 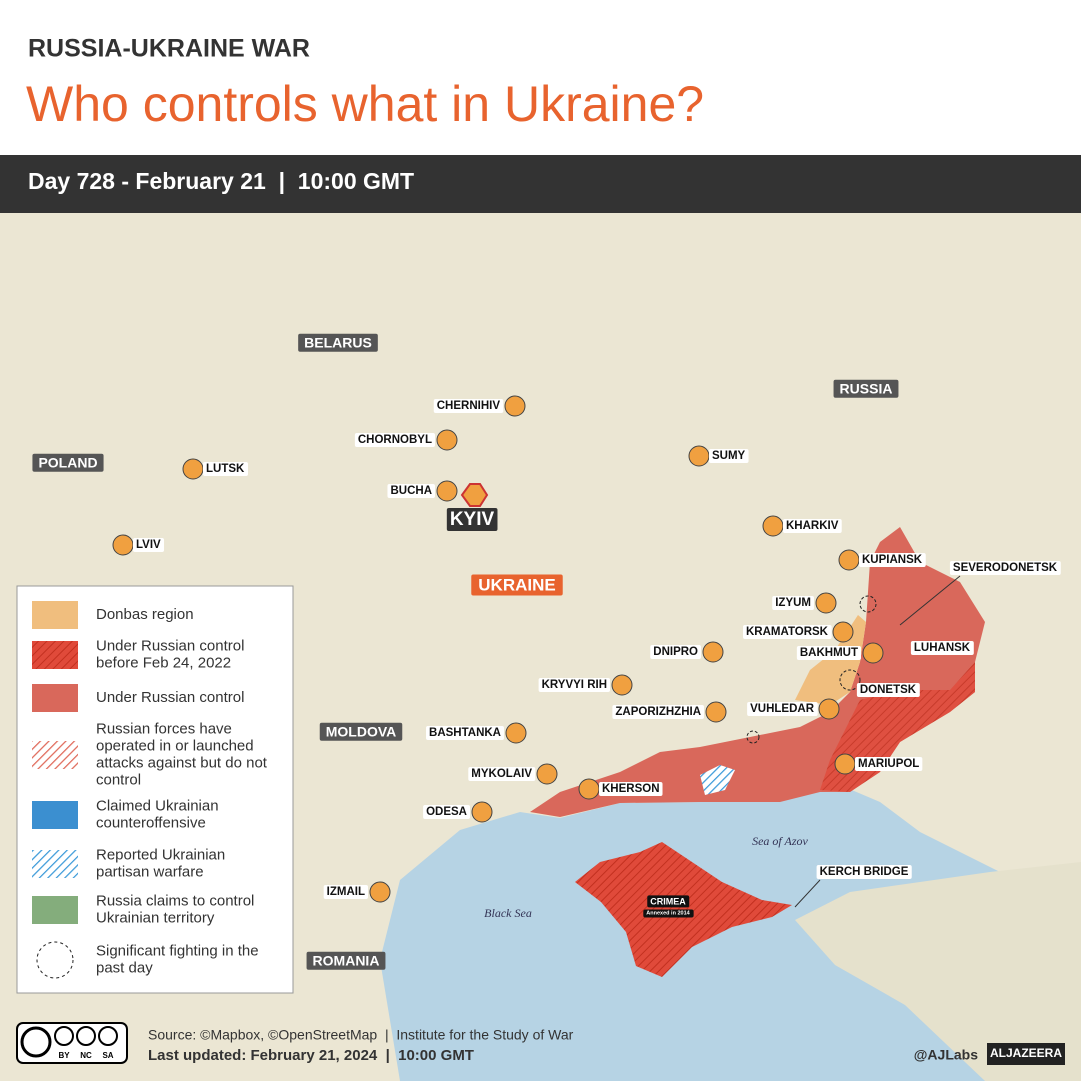 I want to click on legend-label: Under Russian control, so click(x=170, y=697).